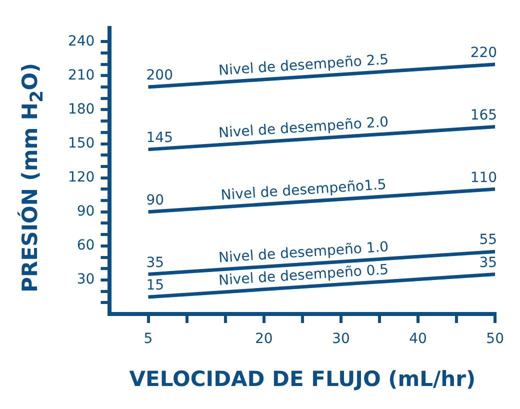  What do you see at coordinates (304, 66) in the screenshot?
I see `series-label: Nivel de desempeño 2.5` at bounding box center [304, 66].